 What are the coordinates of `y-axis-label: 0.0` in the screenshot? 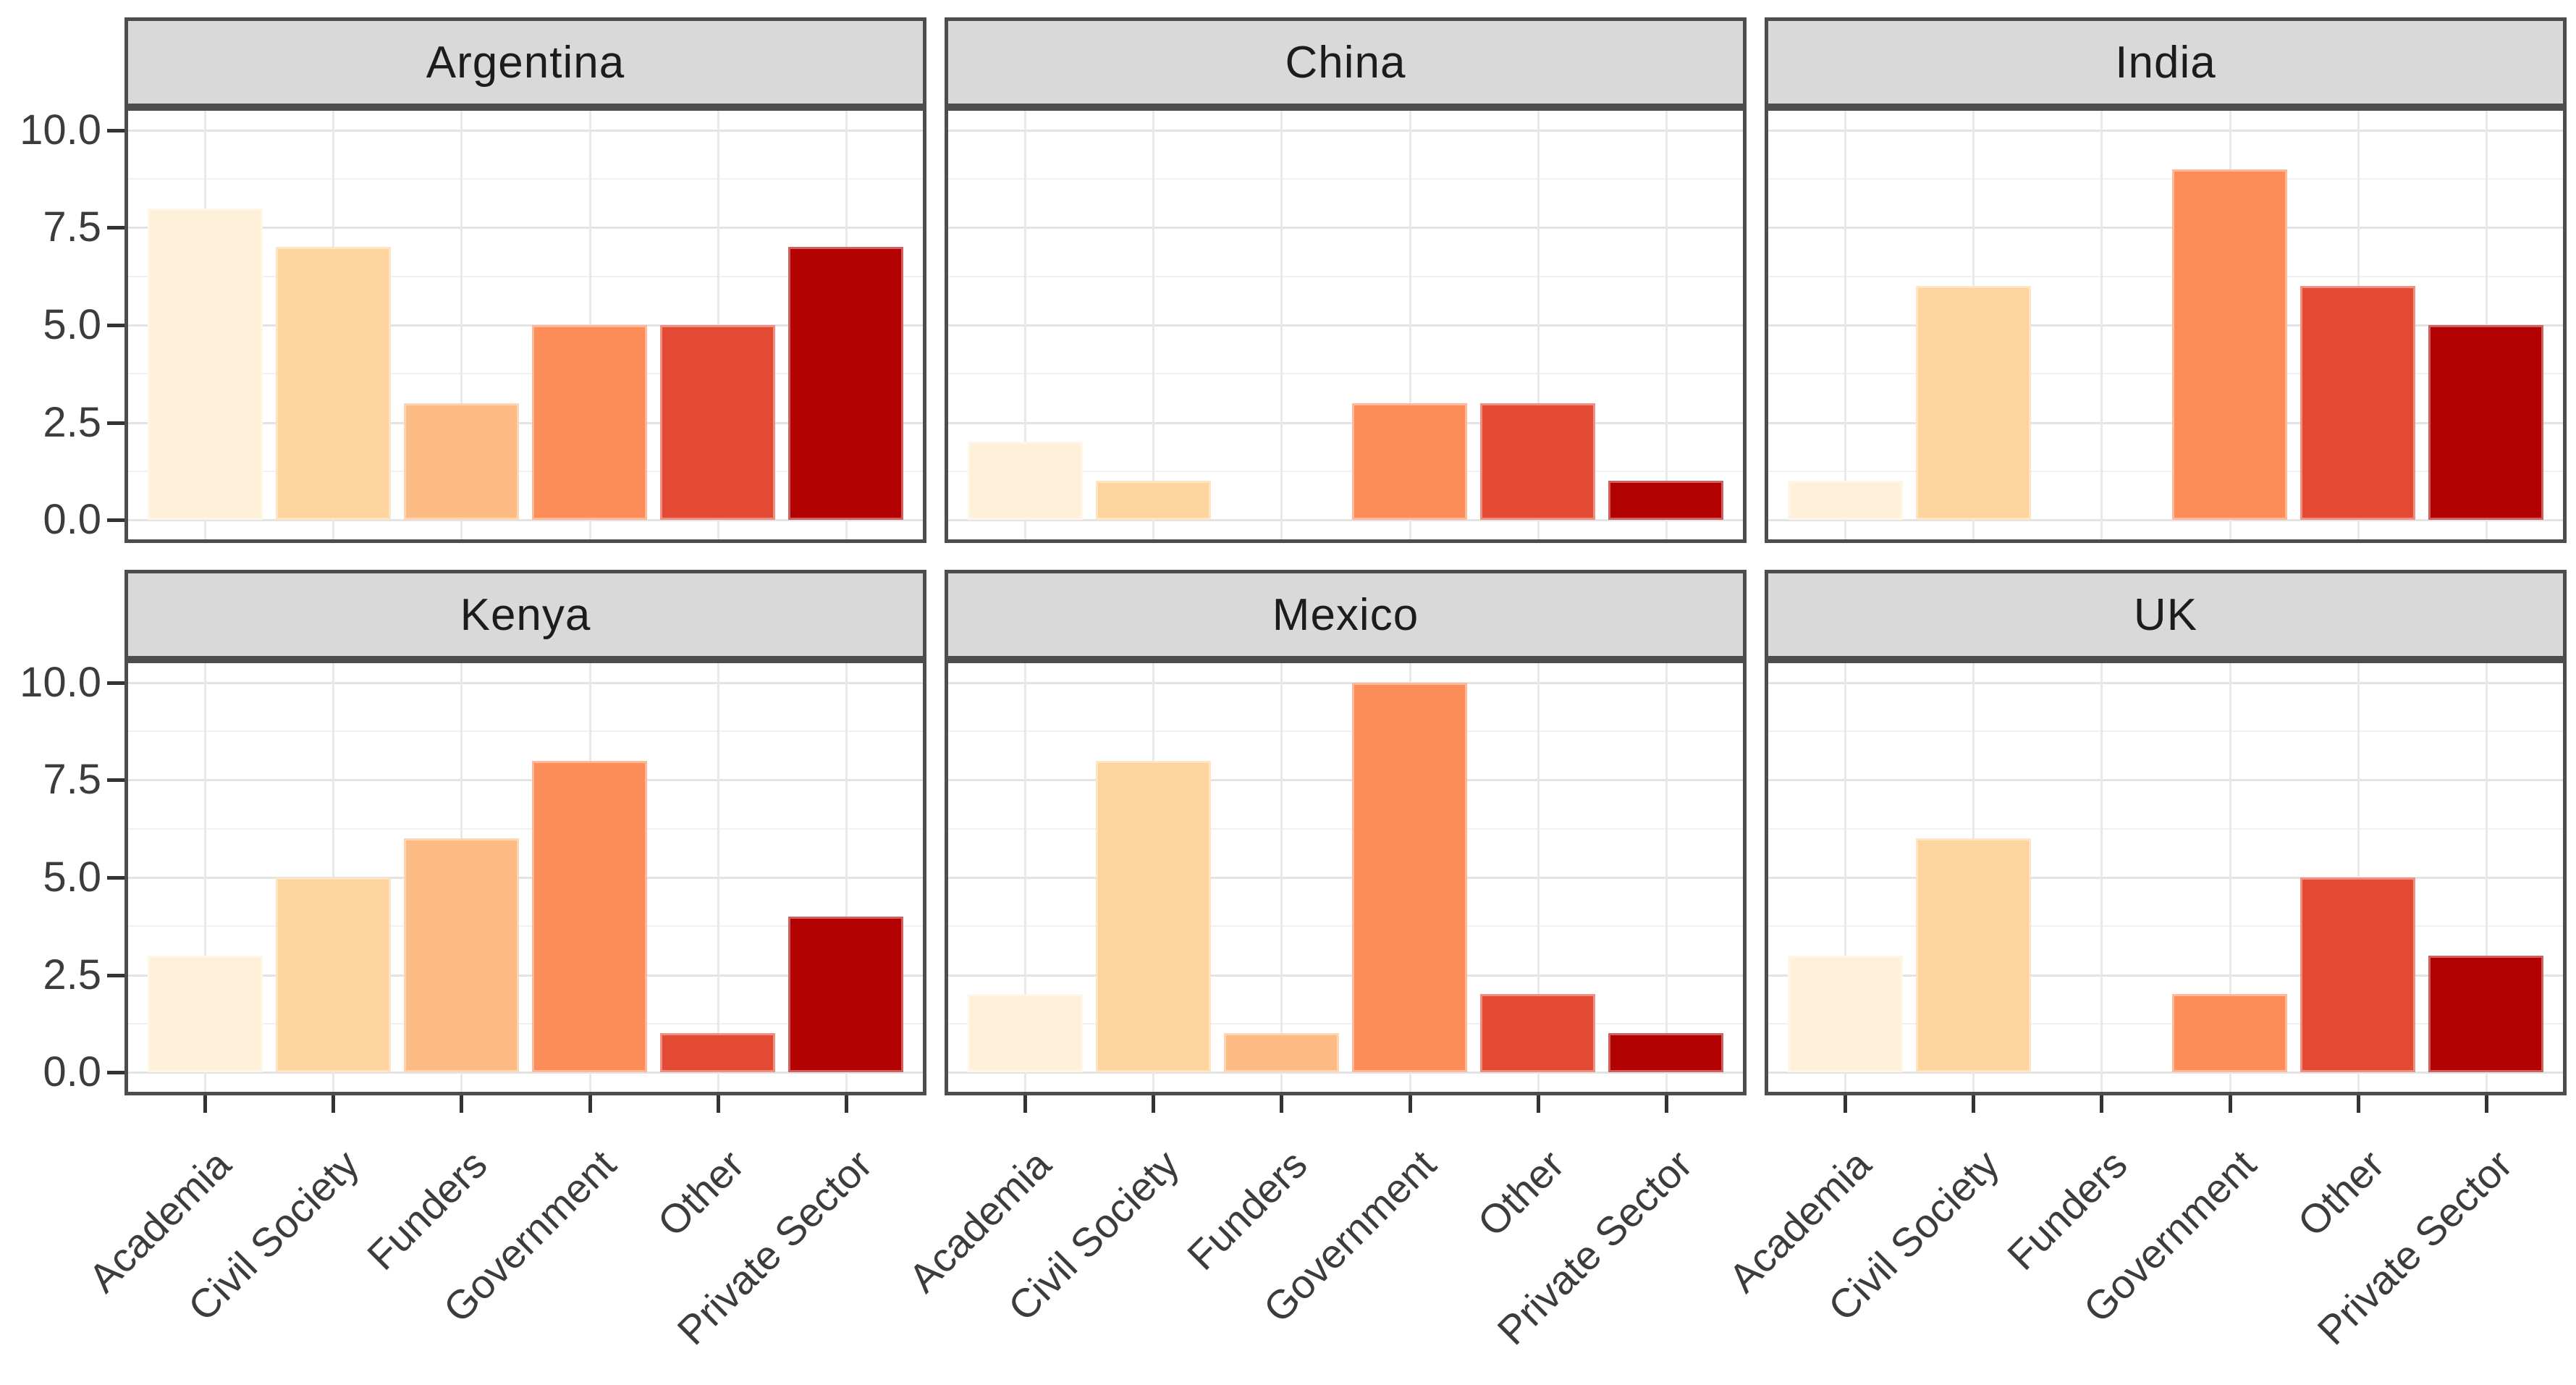 It's located at (72, 1071).